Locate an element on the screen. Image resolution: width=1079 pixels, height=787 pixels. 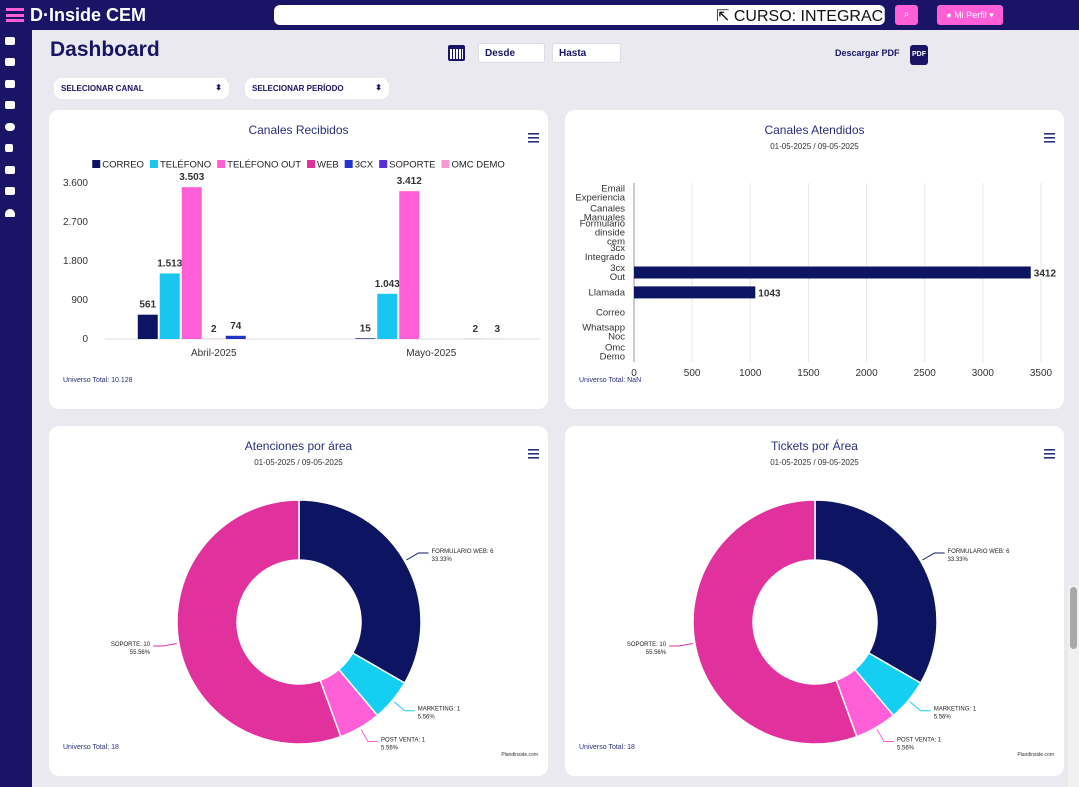
data-label: FORMULARIO WEB: 6 is located at coordinates (463, 552).